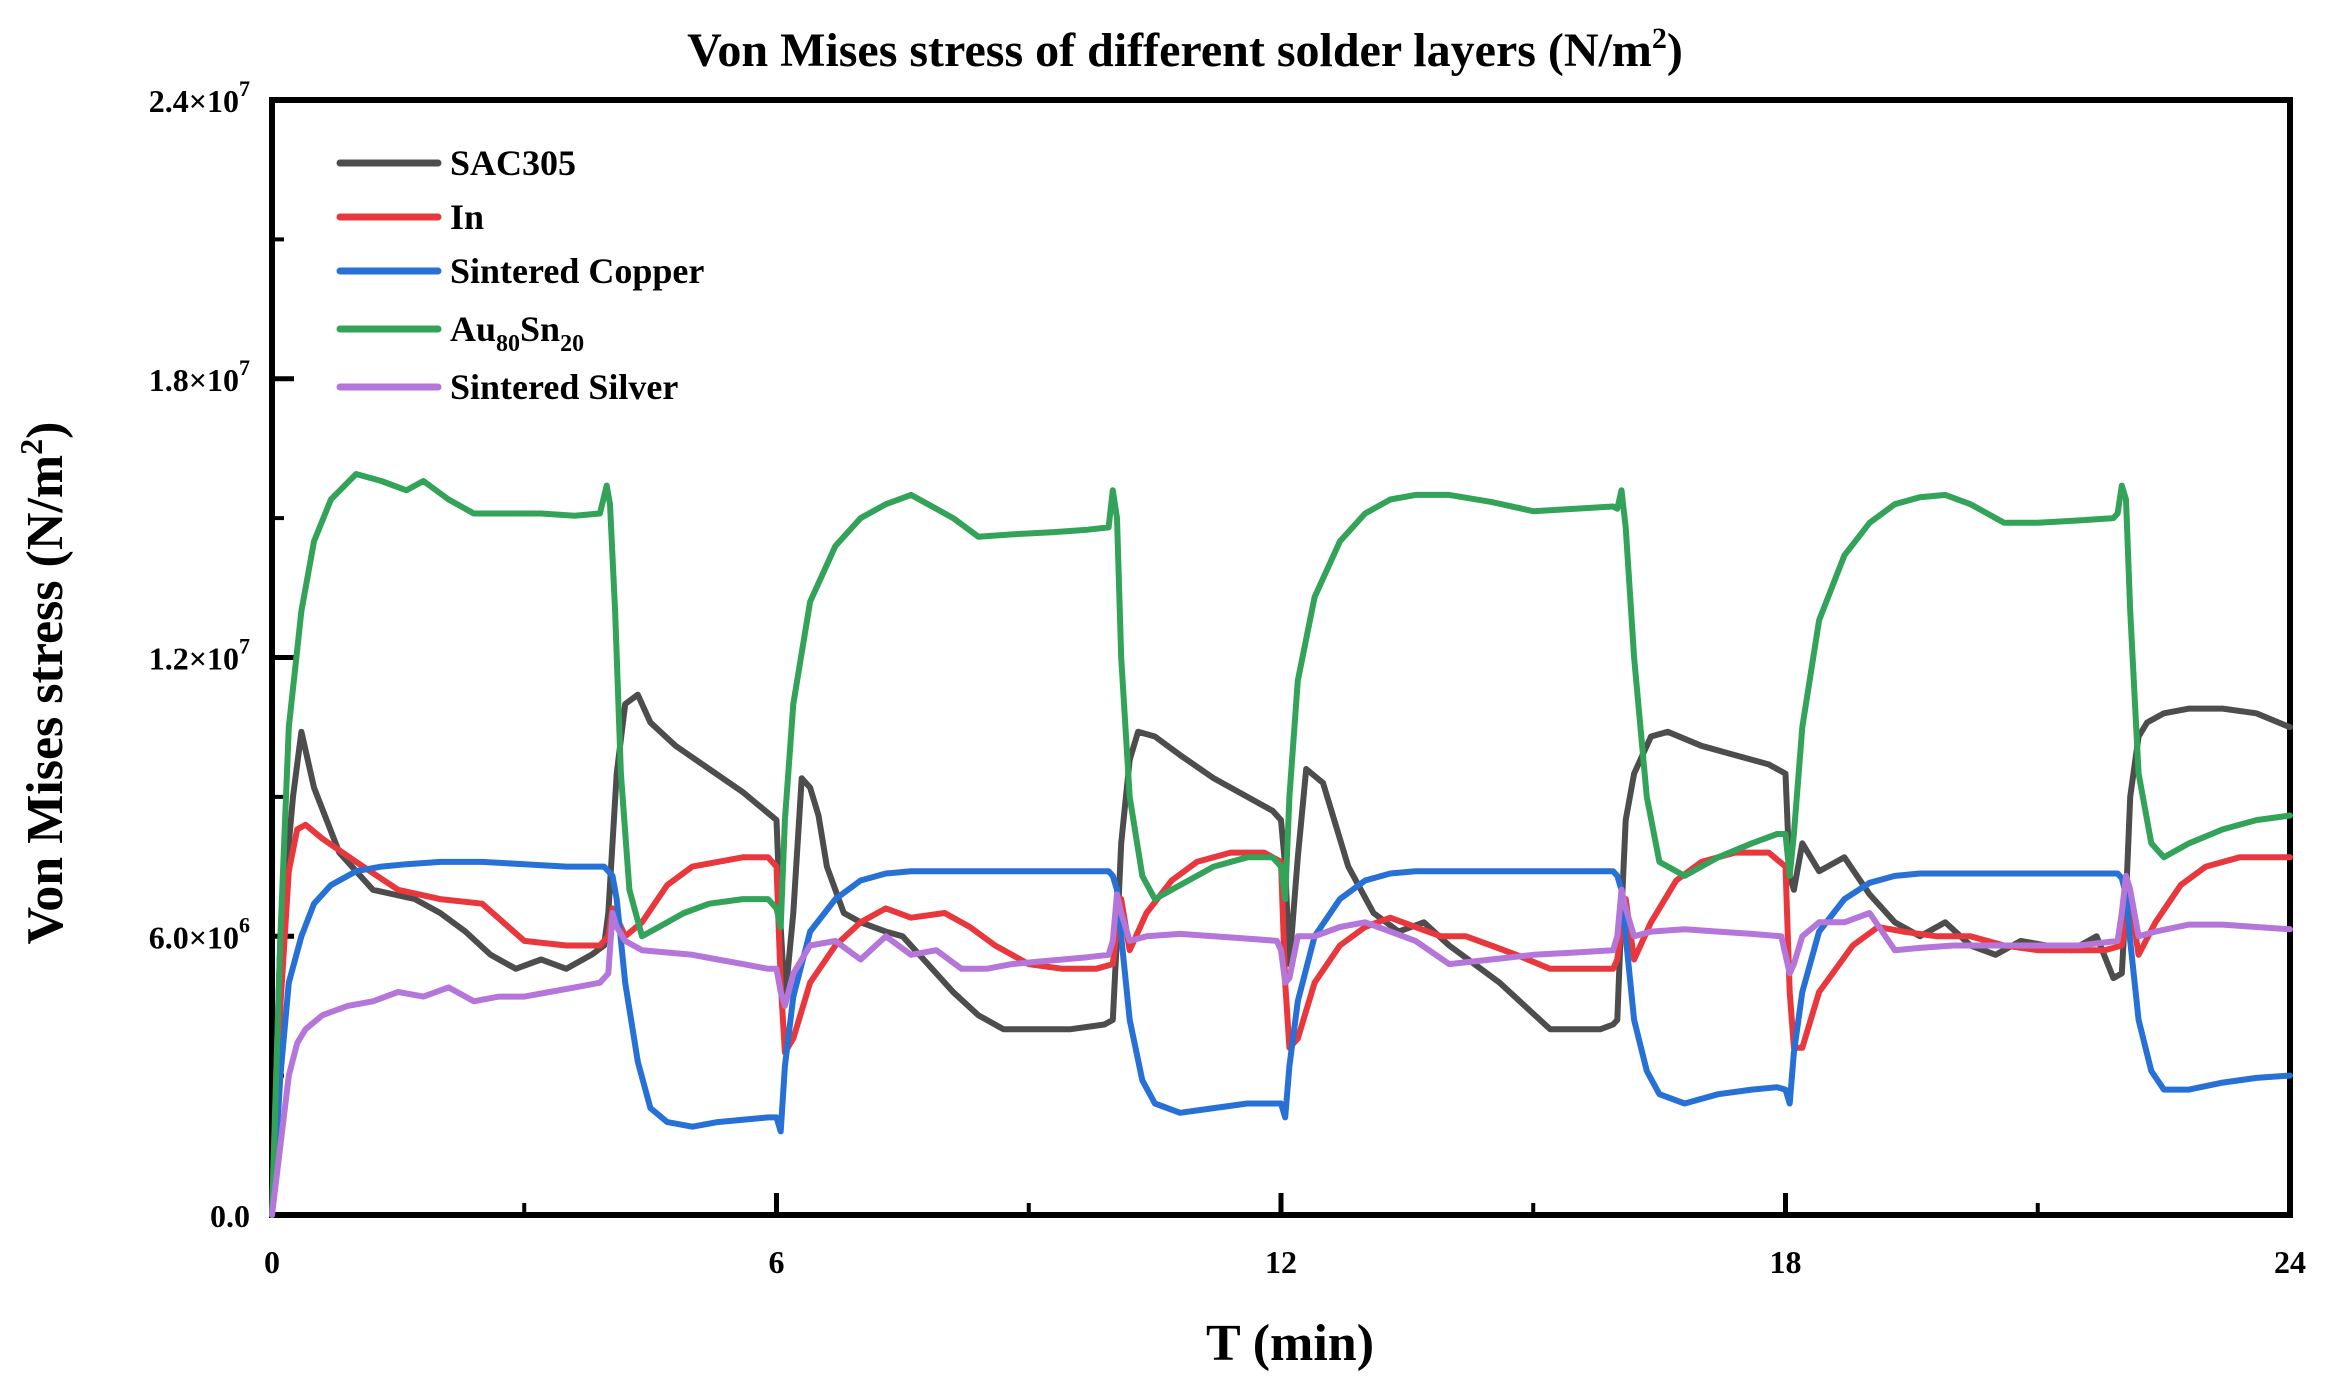 The image size is (2338, 1395). I want to click on y-tick-exponent: 6, so click(244, 924).